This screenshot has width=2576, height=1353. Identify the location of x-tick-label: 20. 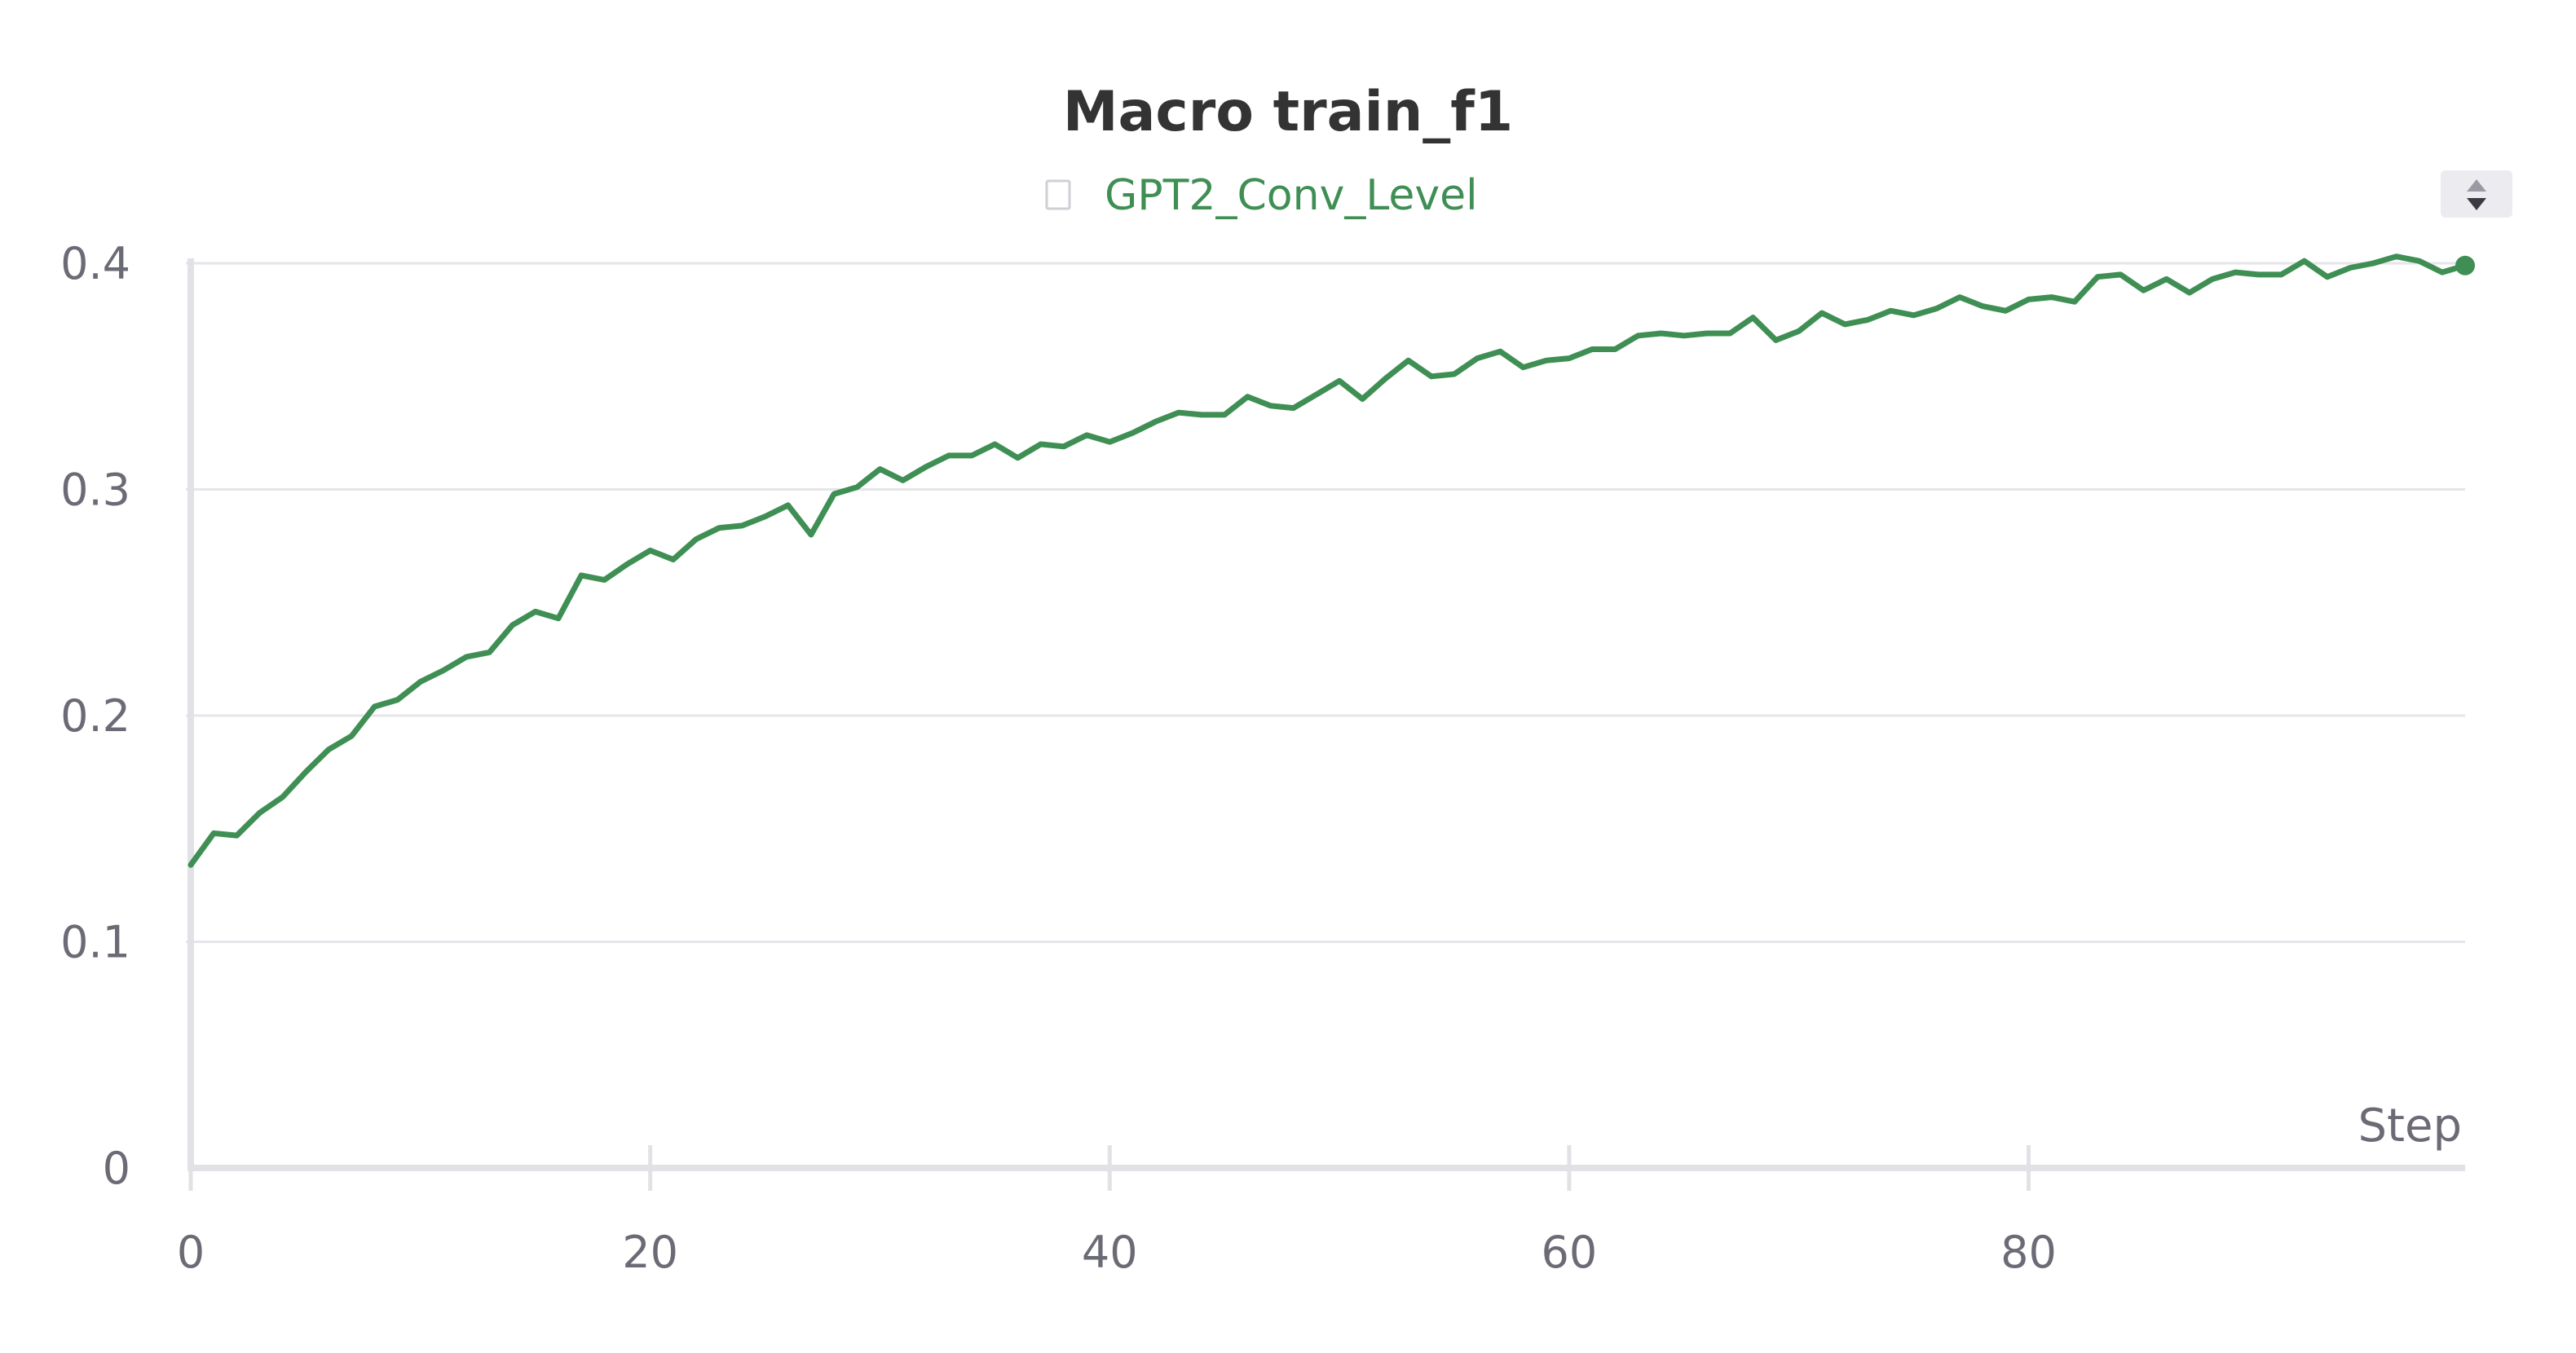
(650, 1252).